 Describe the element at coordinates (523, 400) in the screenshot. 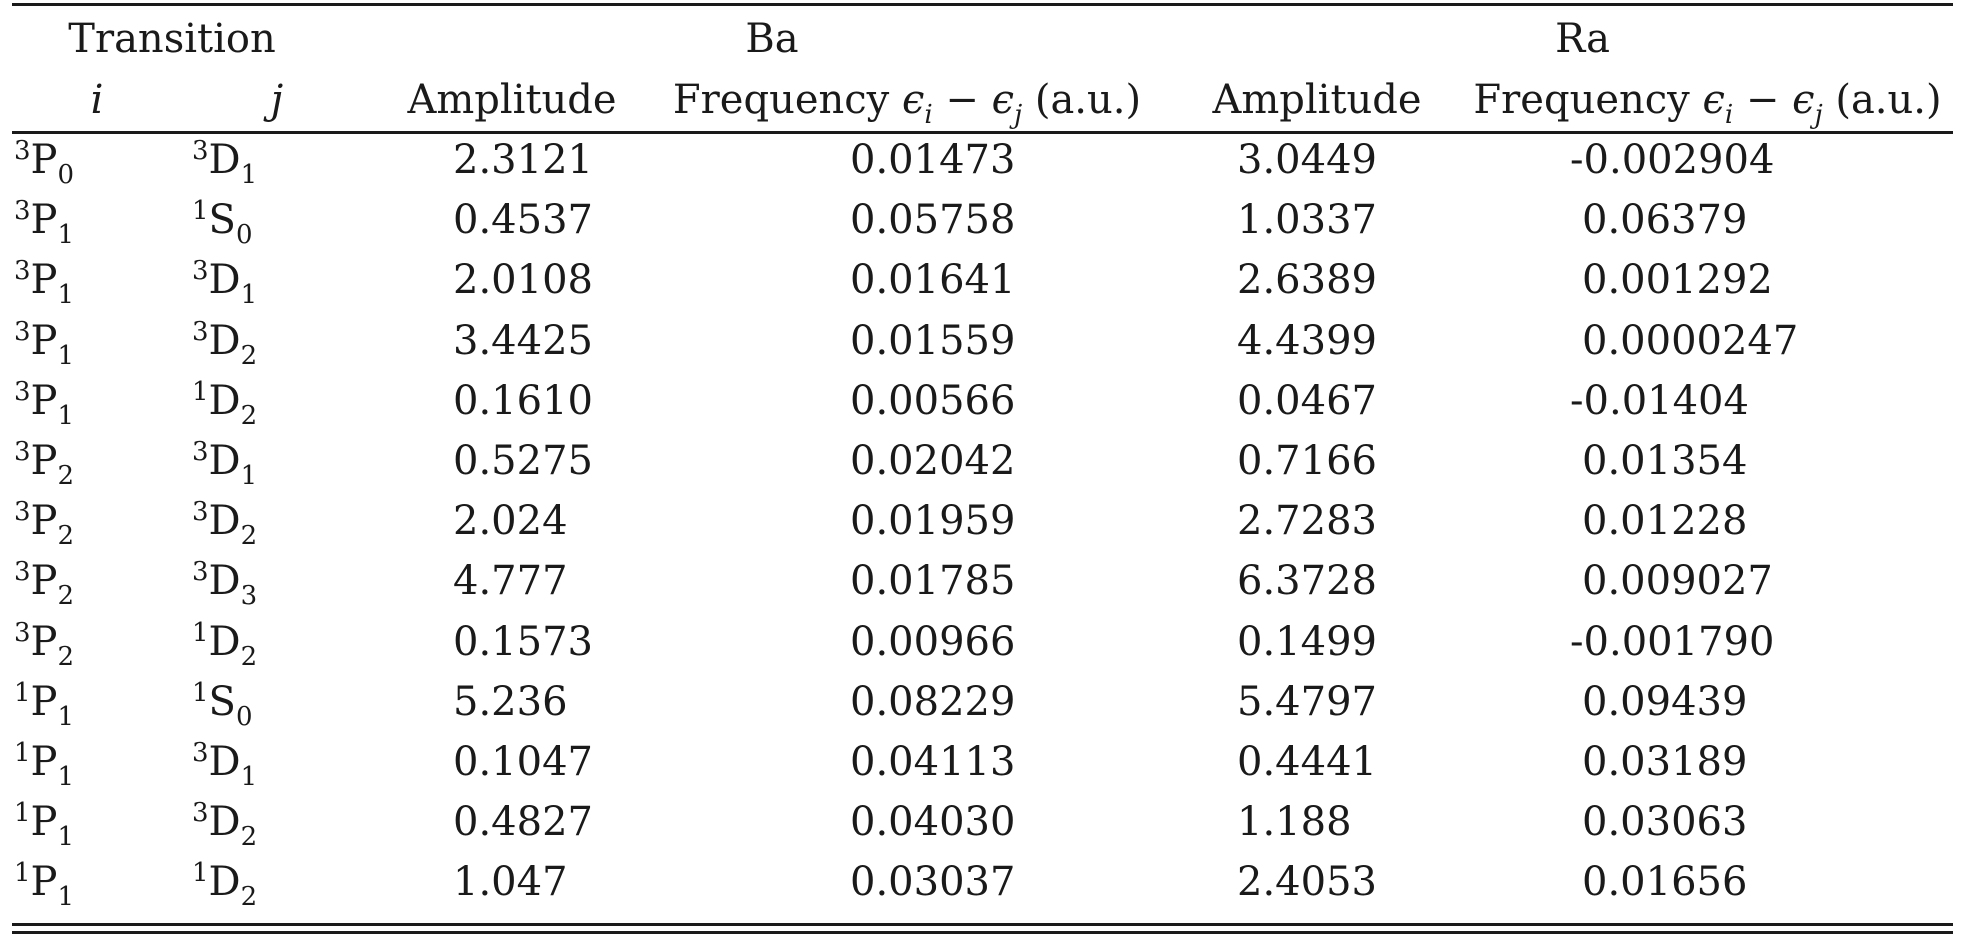

I see `ba-amplitude-cell: 0.1610` at that location.